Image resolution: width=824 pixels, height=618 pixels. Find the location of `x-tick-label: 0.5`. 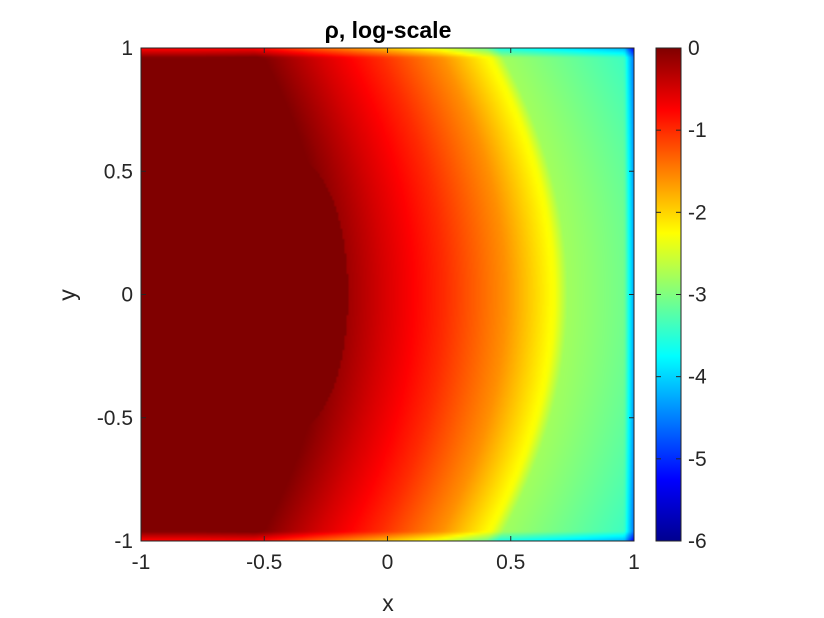

x-tick-label: 0.5 is located at coordinates (510, 562).